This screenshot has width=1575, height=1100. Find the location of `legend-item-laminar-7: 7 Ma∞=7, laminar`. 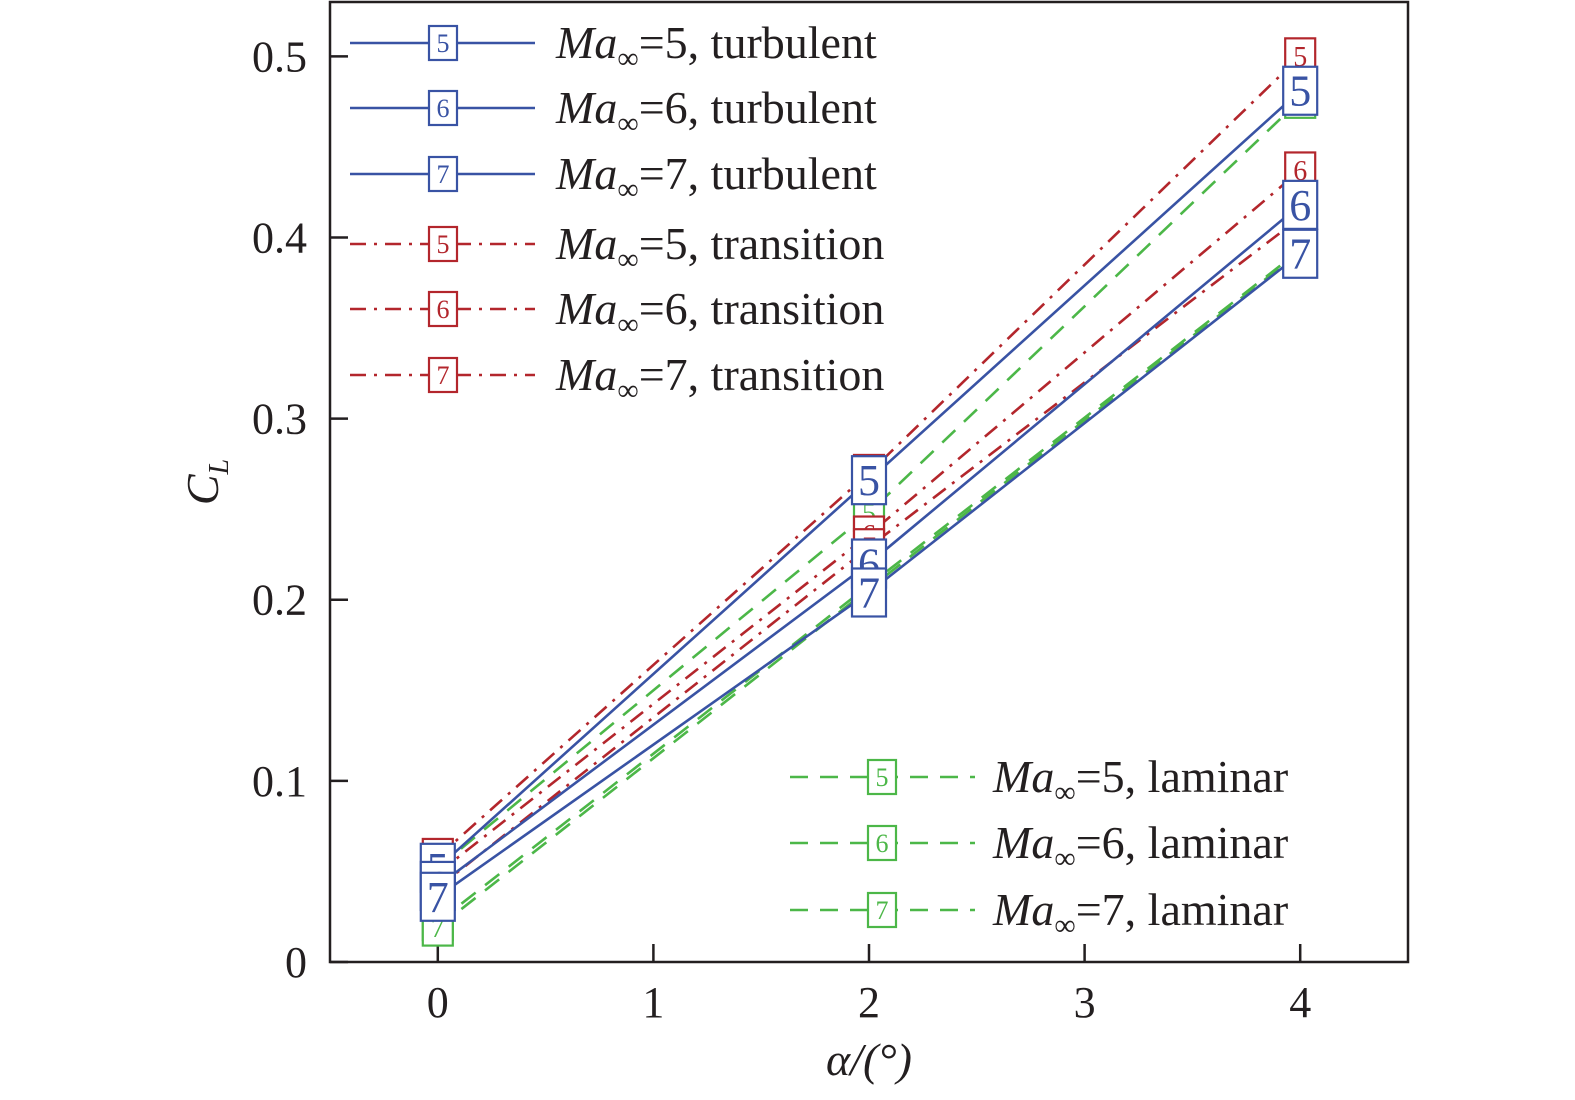

legend-item-laminar-7: 7 Ma∞=7, laminar is located at coordinates (1039, 913).